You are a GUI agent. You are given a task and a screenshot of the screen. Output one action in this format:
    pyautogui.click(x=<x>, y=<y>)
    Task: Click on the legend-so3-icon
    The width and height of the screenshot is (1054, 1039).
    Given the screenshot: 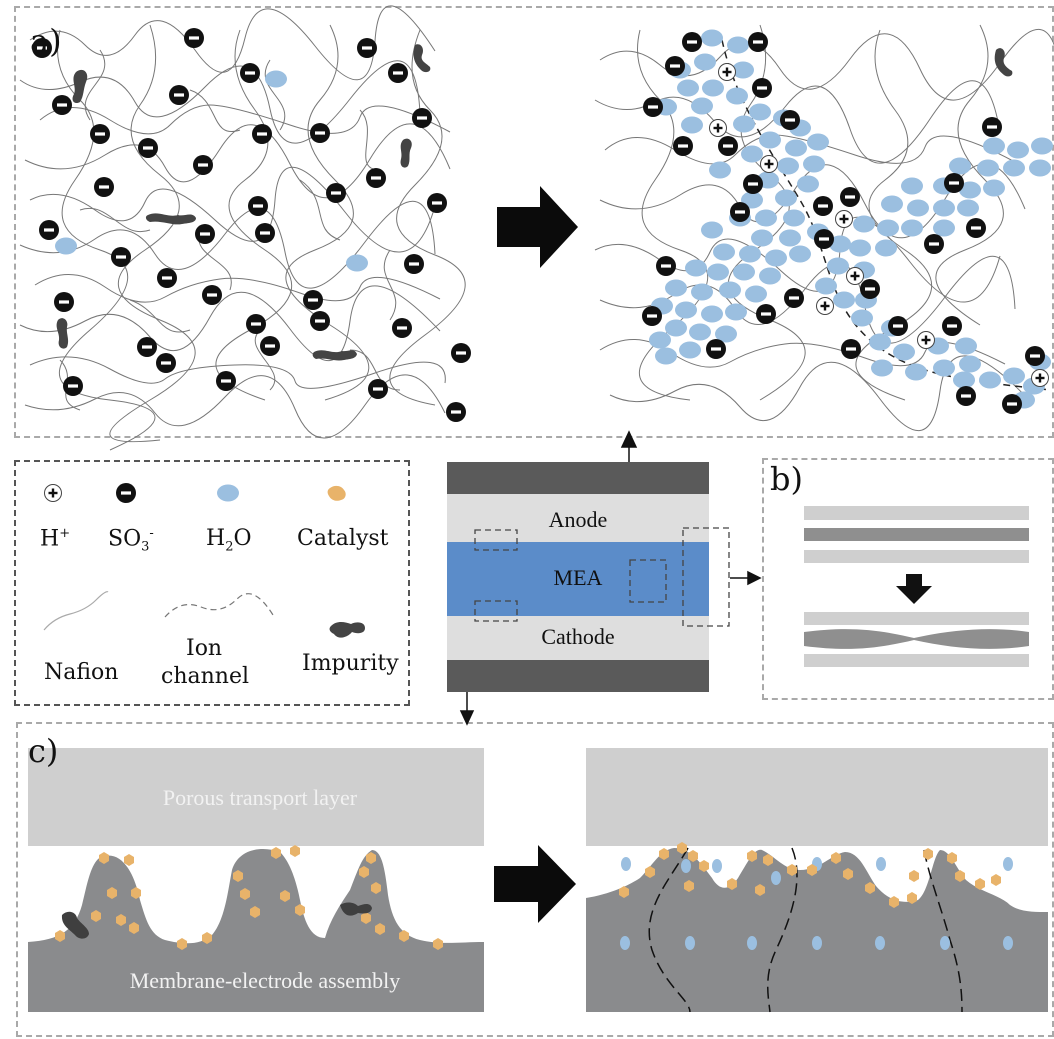 What is the action you would take?
    pyautogui.click(x=126, y=493)
    